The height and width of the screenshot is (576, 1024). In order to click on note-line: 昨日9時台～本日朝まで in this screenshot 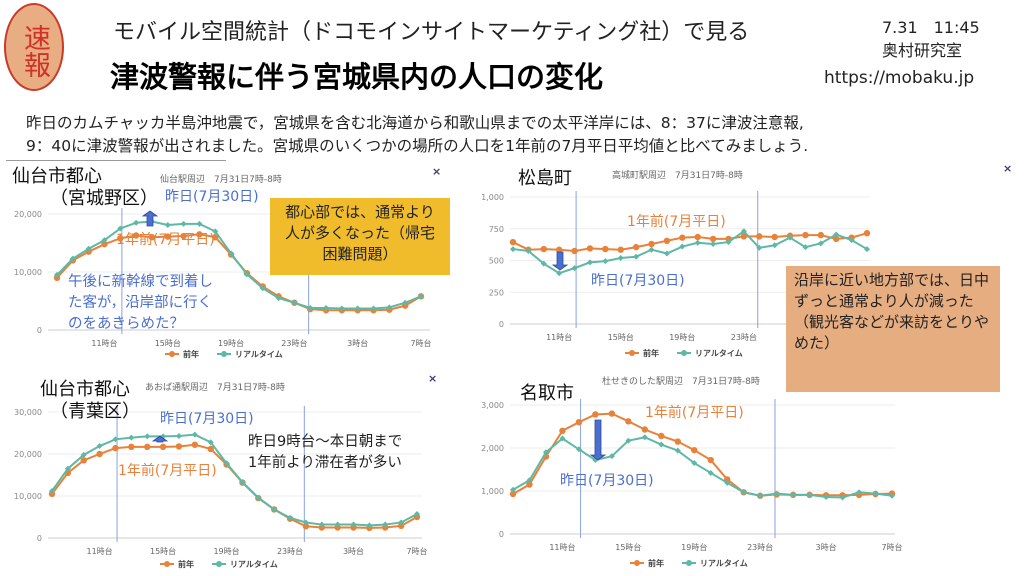, I will do `click(325, 442)`.